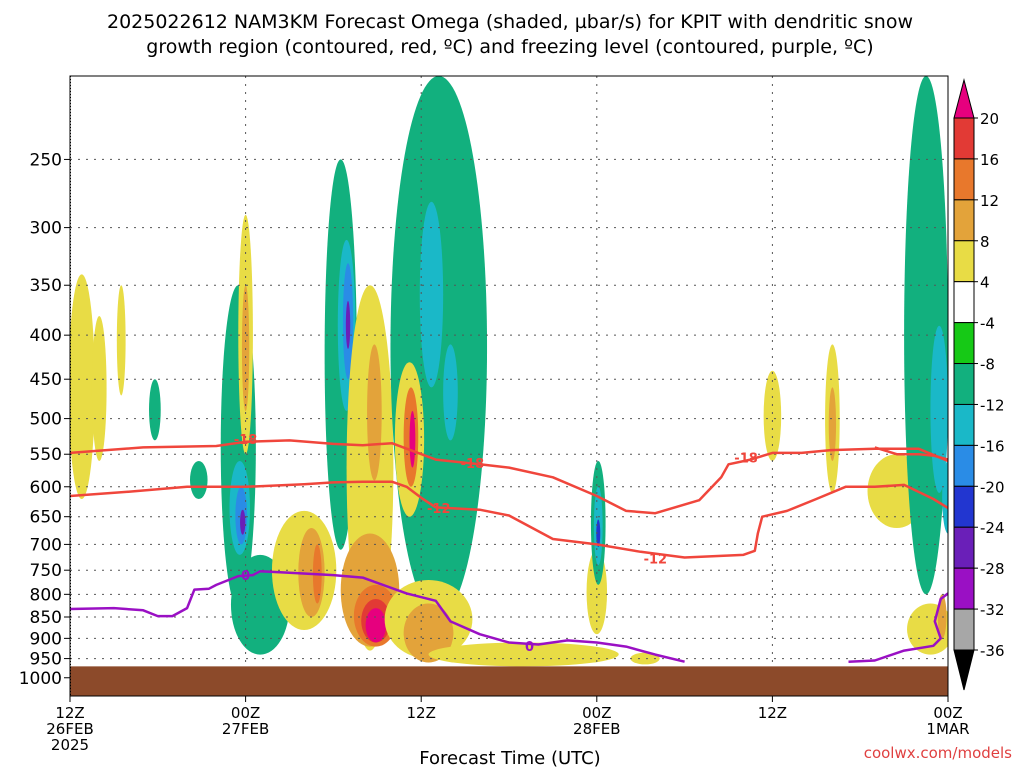  What do you see at coordinates (985, 283) in the screenshot?
I see `colorbar-label: 4` at bounding box center [985, 283].